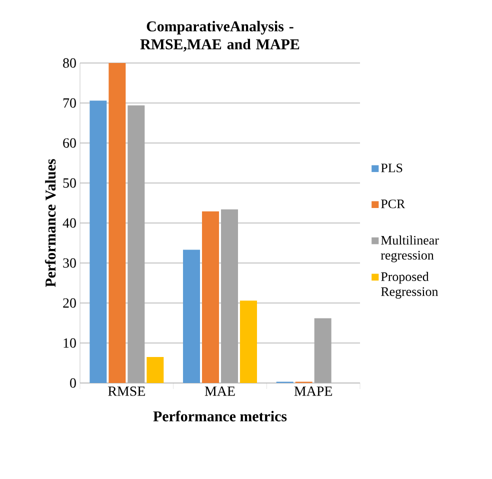  Describe the element at coordinates (409, 285) in the screenshot. I see `legend-label: Proposed Regression` at that location.